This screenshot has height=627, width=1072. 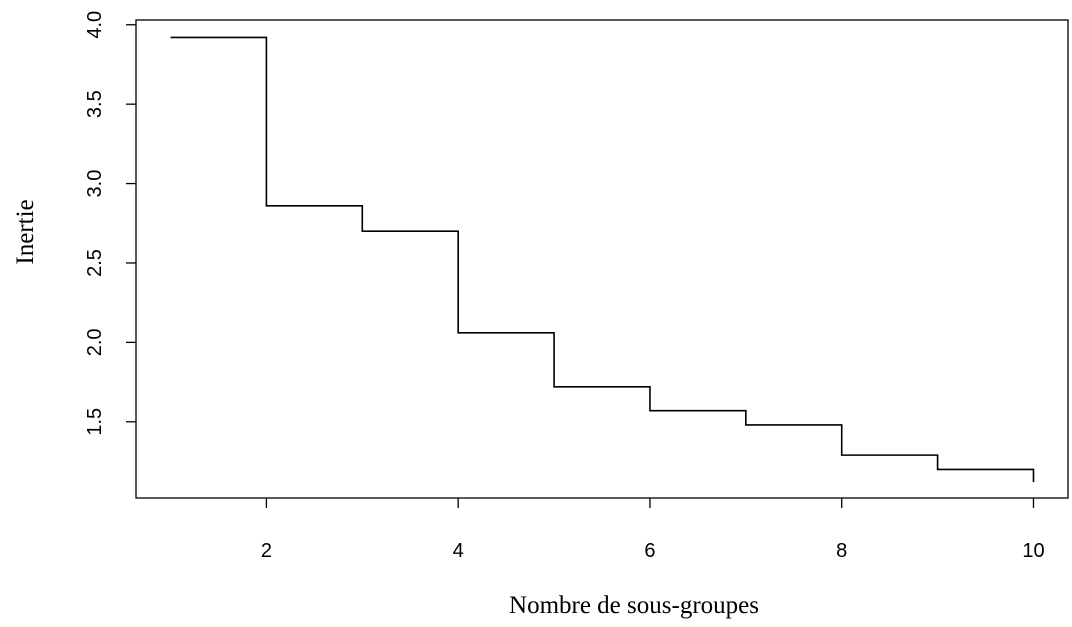 What do you see at coordinates (25, 231) in the screenshot?
I see `y-axis-title: Inertie` at bounding box center [25, 231].